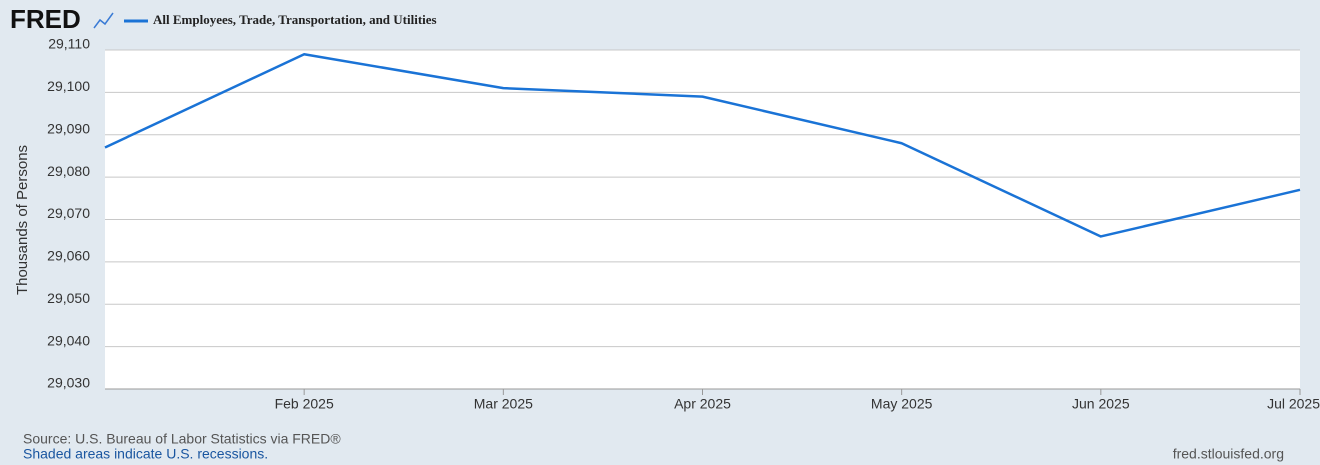  What do you see at coordinates (22, 220) in the screenshot?
I see `y-axis-label: Thousands of Persons` at bounding box center [22, 220].